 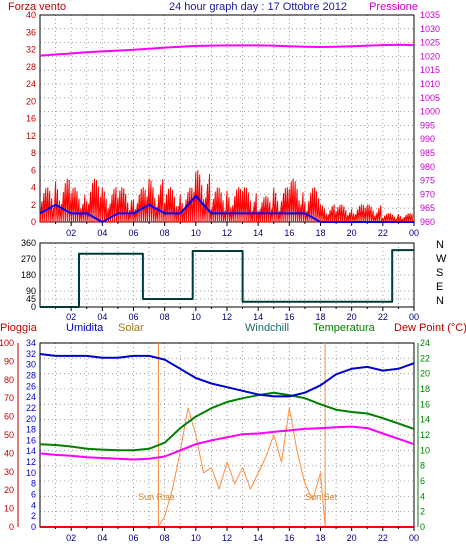 I want to click on y-tick-label-rain: 100, so click(x=7, y=343).